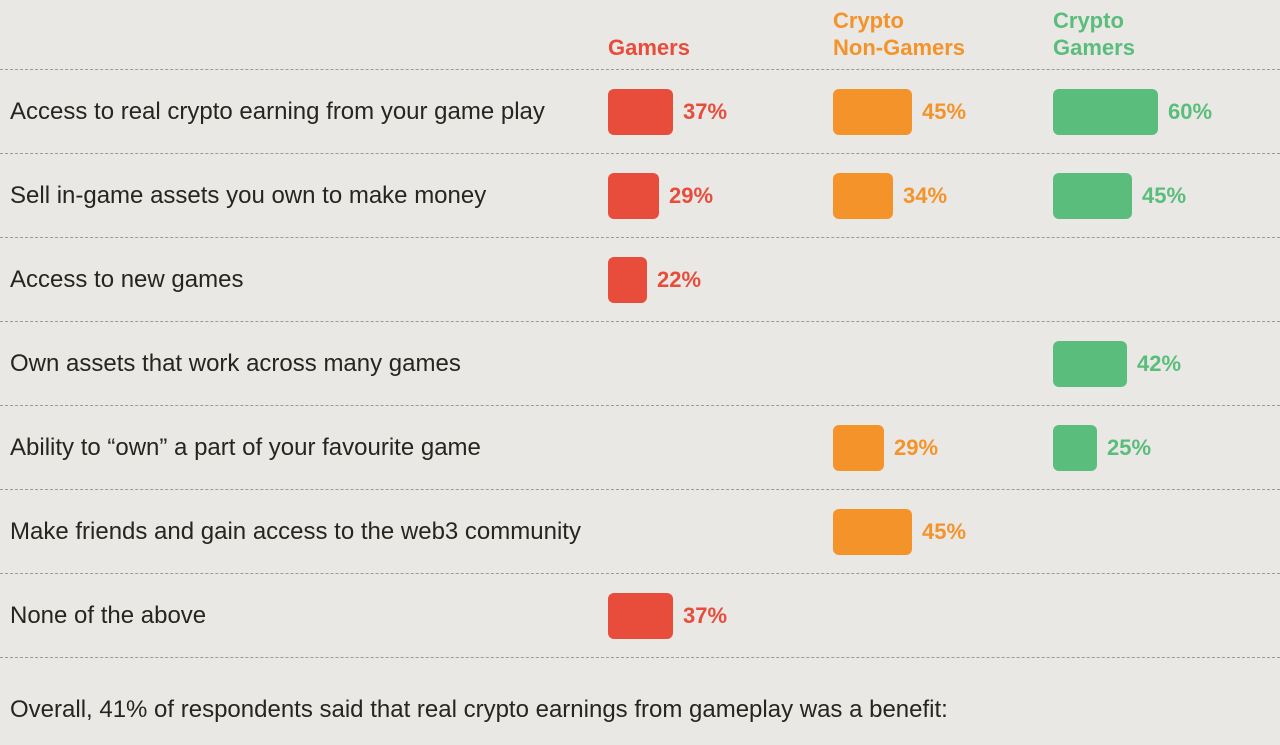 The width and height of the screenshot is (1280, 745). I want to click on bar-cell-crypto-gamers: 25%, so click(1166, 447).